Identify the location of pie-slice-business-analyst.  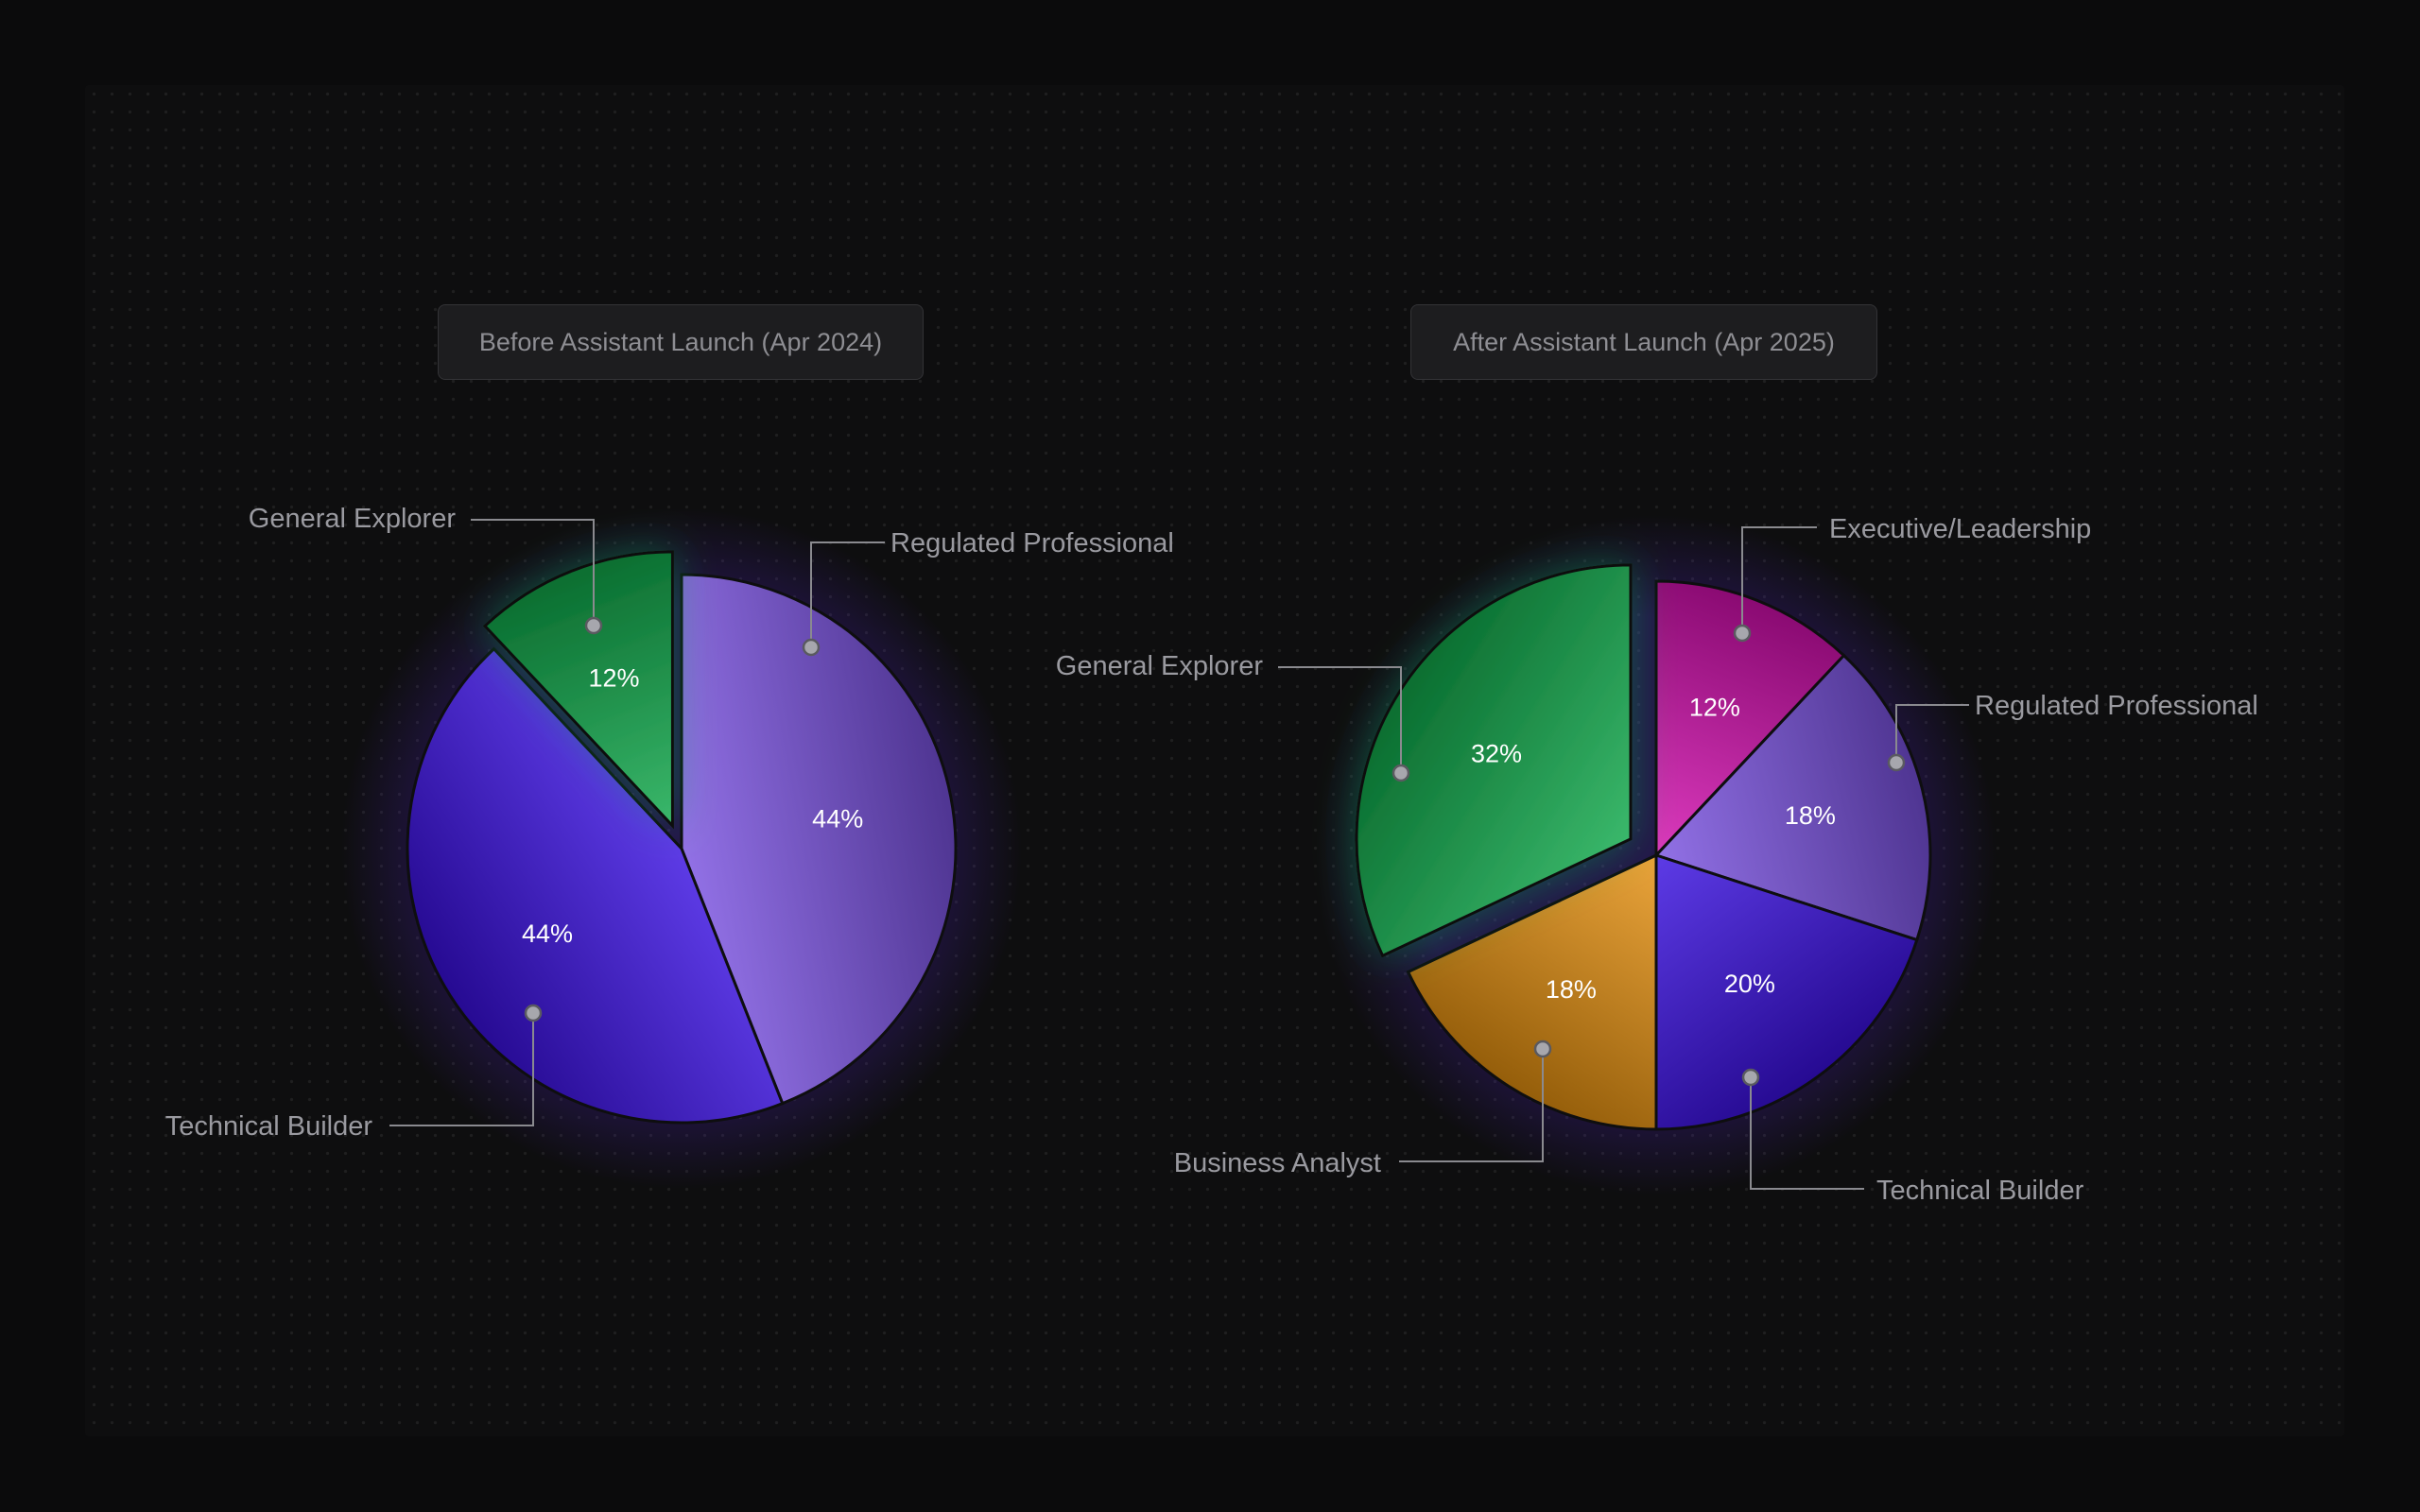
(1532, 991).